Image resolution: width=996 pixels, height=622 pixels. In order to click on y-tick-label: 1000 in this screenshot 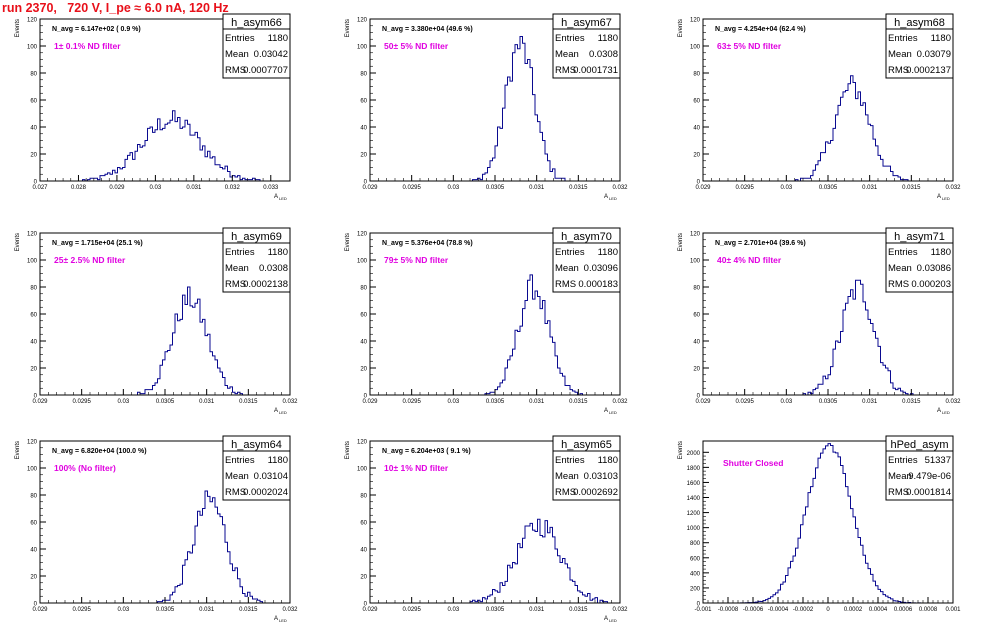, I will do `click(694, 529)`.